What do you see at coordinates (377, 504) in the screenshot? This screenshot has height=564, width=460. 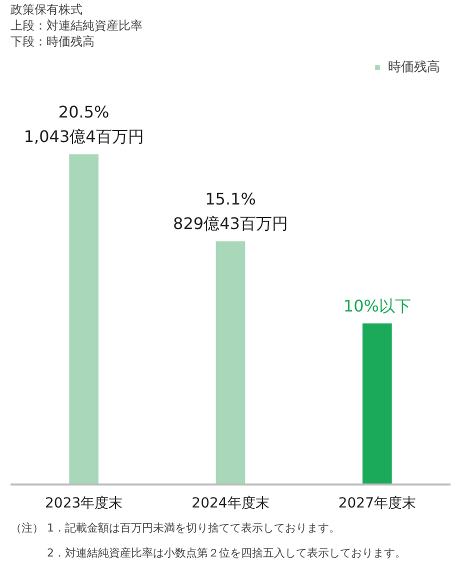 I see `x-tick-label: 2027年度末` at bounding box center [377, 504].